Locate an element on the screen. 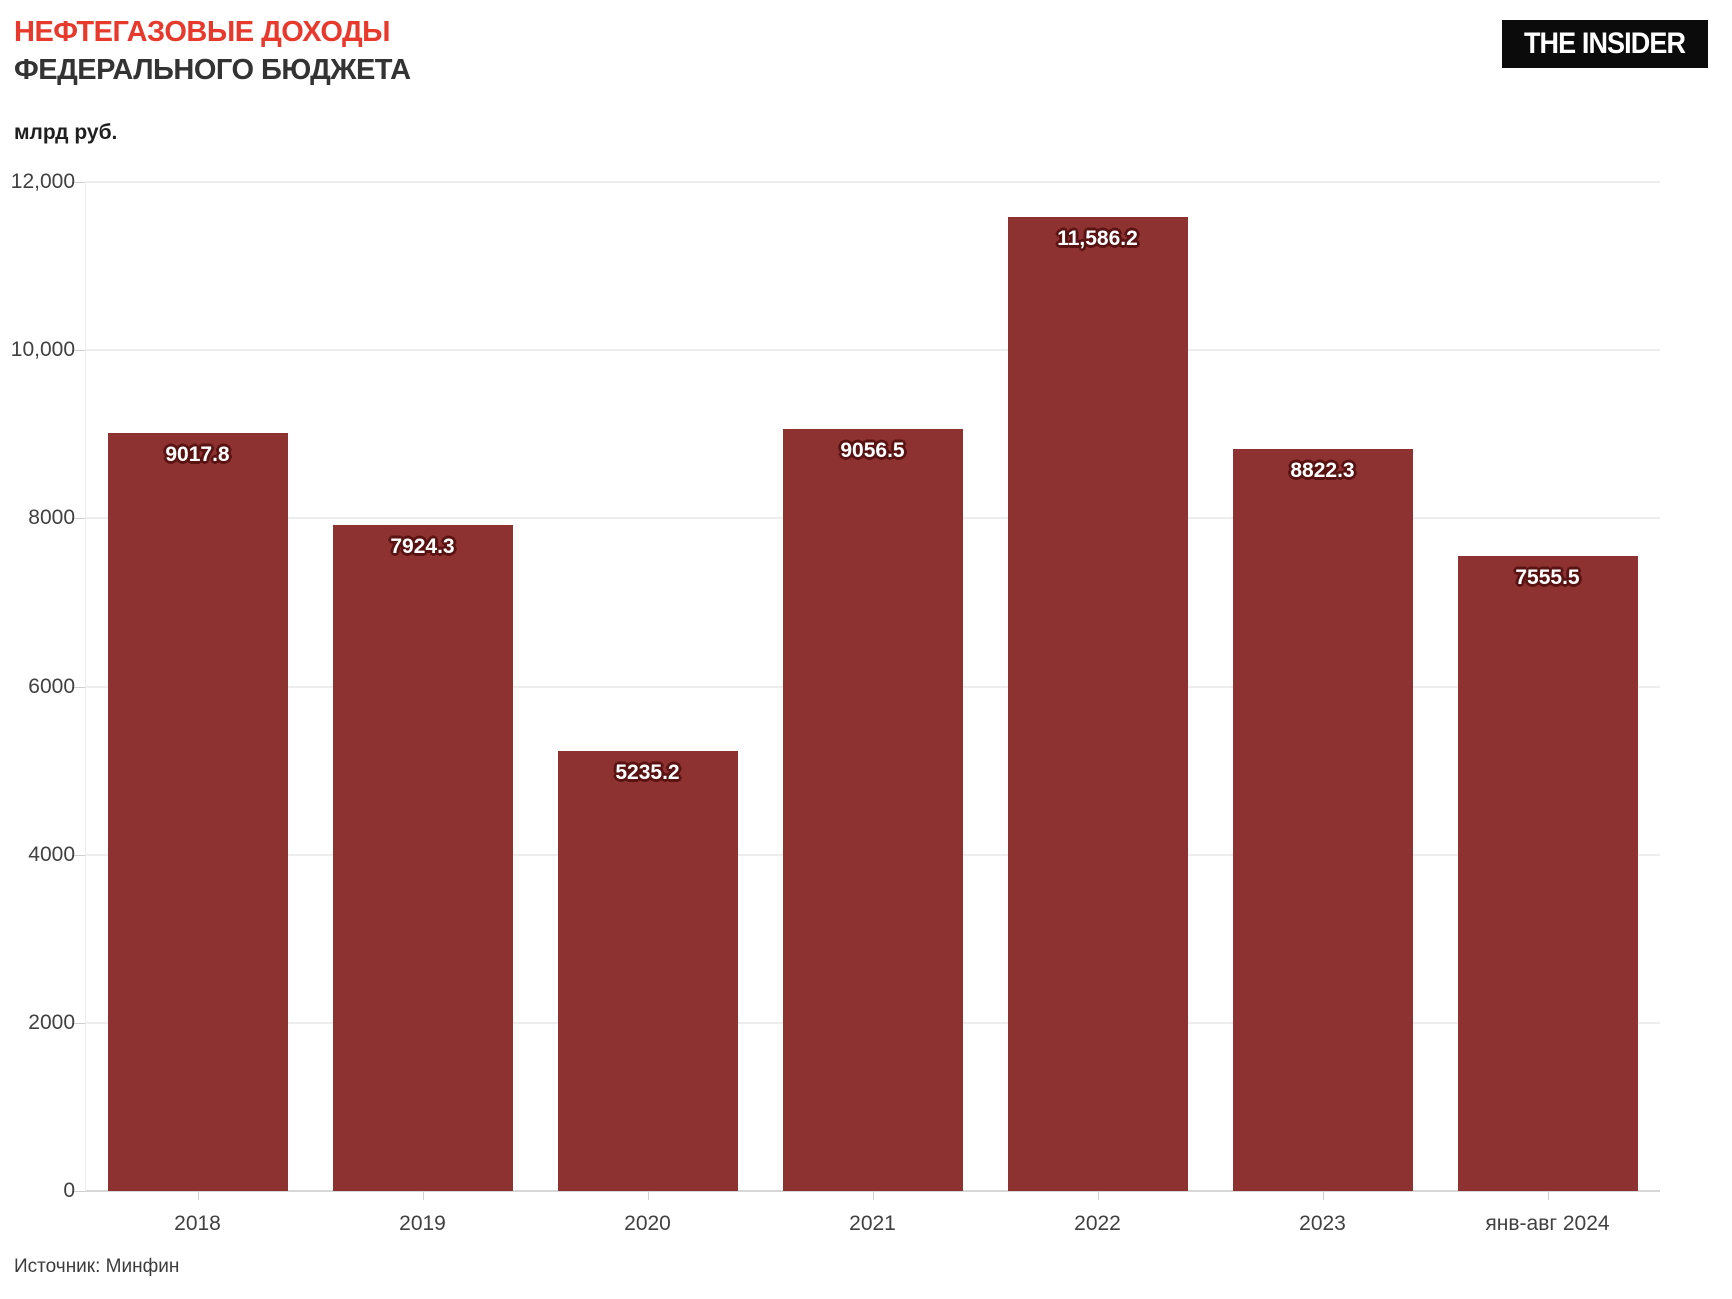 The height and width of the screenshot is (1299, 1732). x-category-label: 2022 is located at coordinates (1097, 1223).